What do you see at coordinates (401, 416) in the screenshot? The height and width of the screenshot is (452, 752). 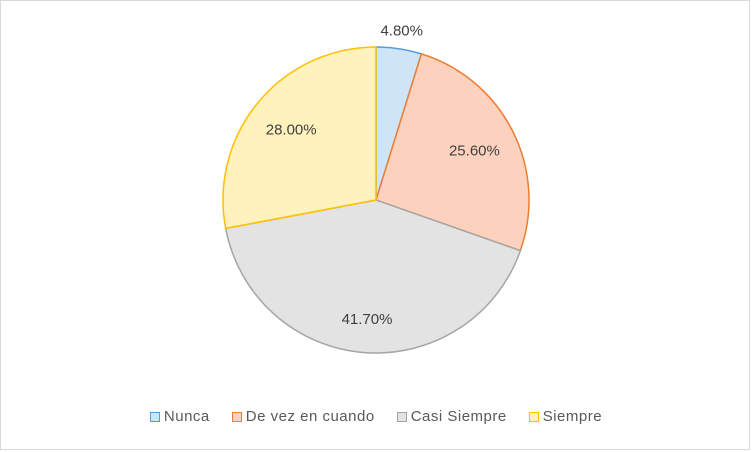 I see `legend-swatch-casi-siempre` at bounding box center [401, 416].